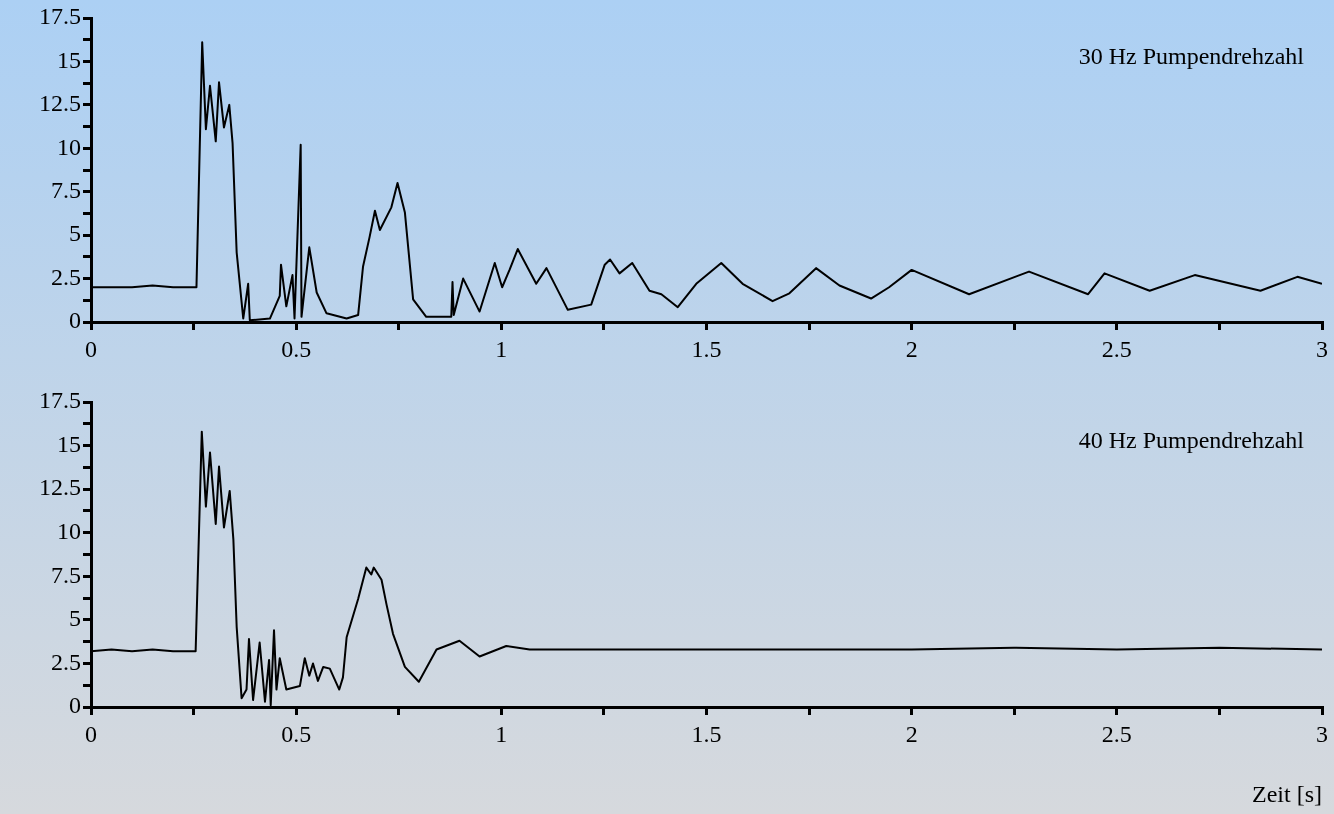 The width and height of the screenshot is (1334, 814). Describe the element at coordinates (1191, 56) in the screenshot. I see `annotation: 30 Hz Pumpendrehzahl` at that location.